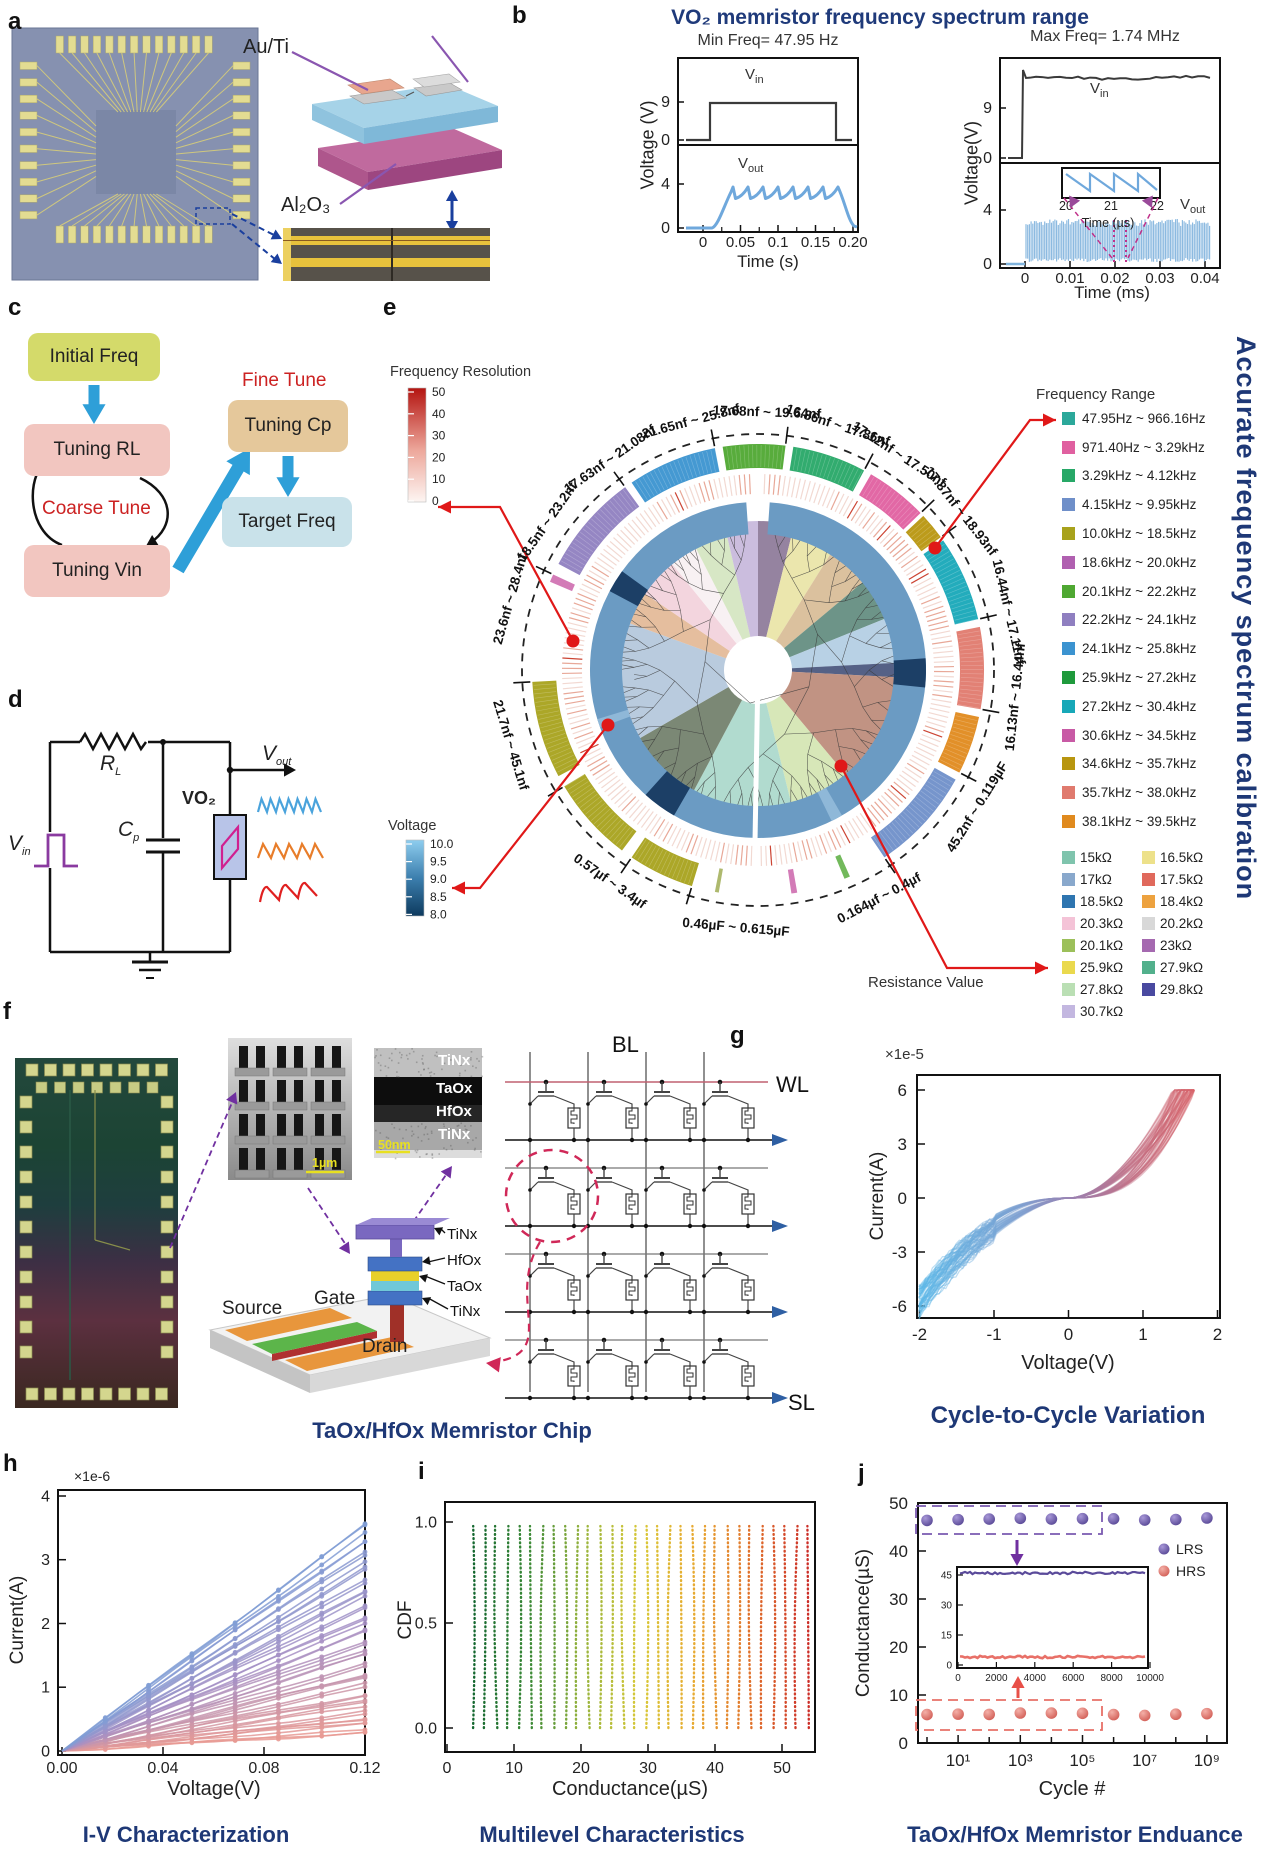 The height and width of the screenshot is (1861, 1268). Describe the element at coordinates (421, 1471) in the screenshot. I see `panel-i-label: i` at that location.